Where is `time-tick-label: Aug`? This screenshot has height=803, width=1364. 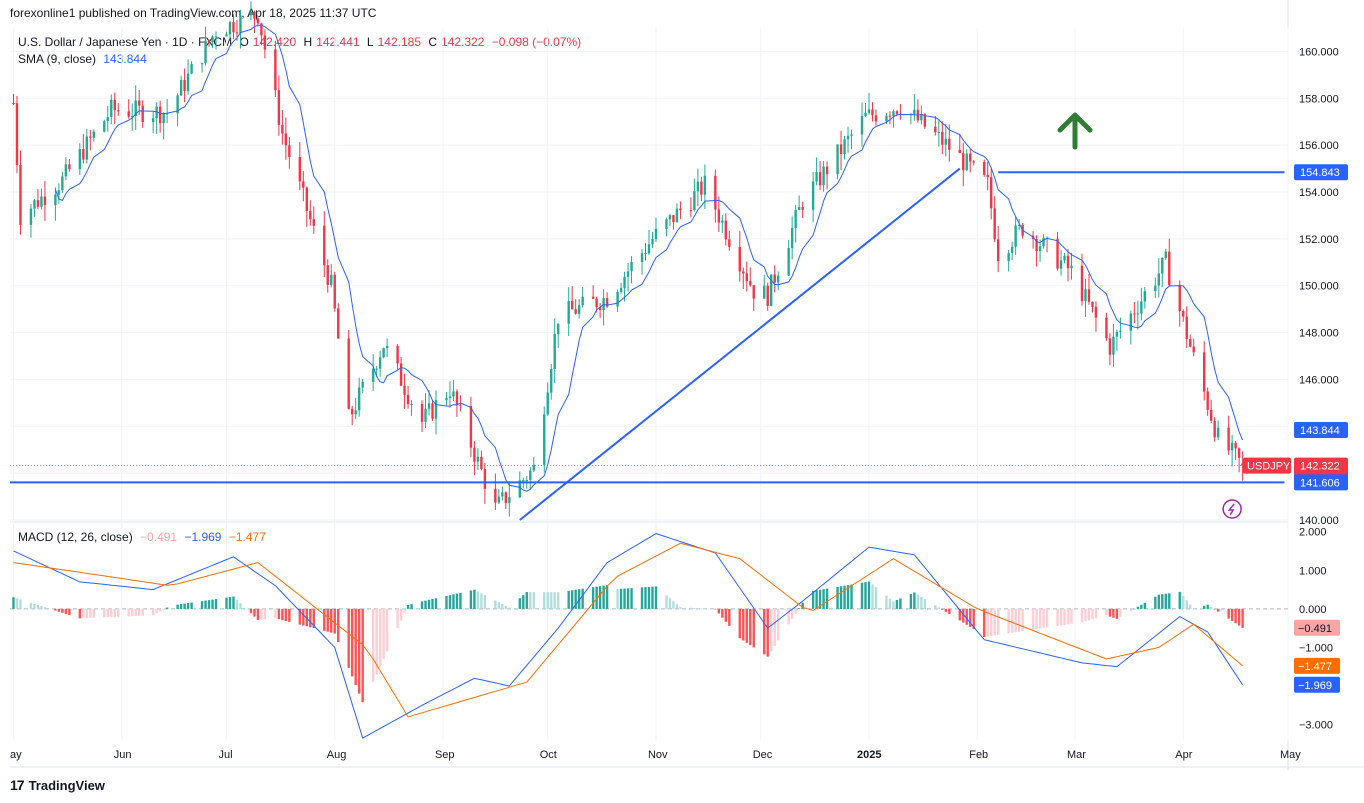
time-tick-label: Aug is located at coordinates (337, 755).